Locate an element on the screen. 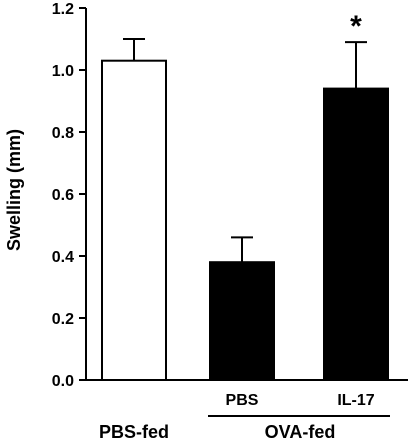  y-tick-label: 0.2 is located at coordinates (63, 319).